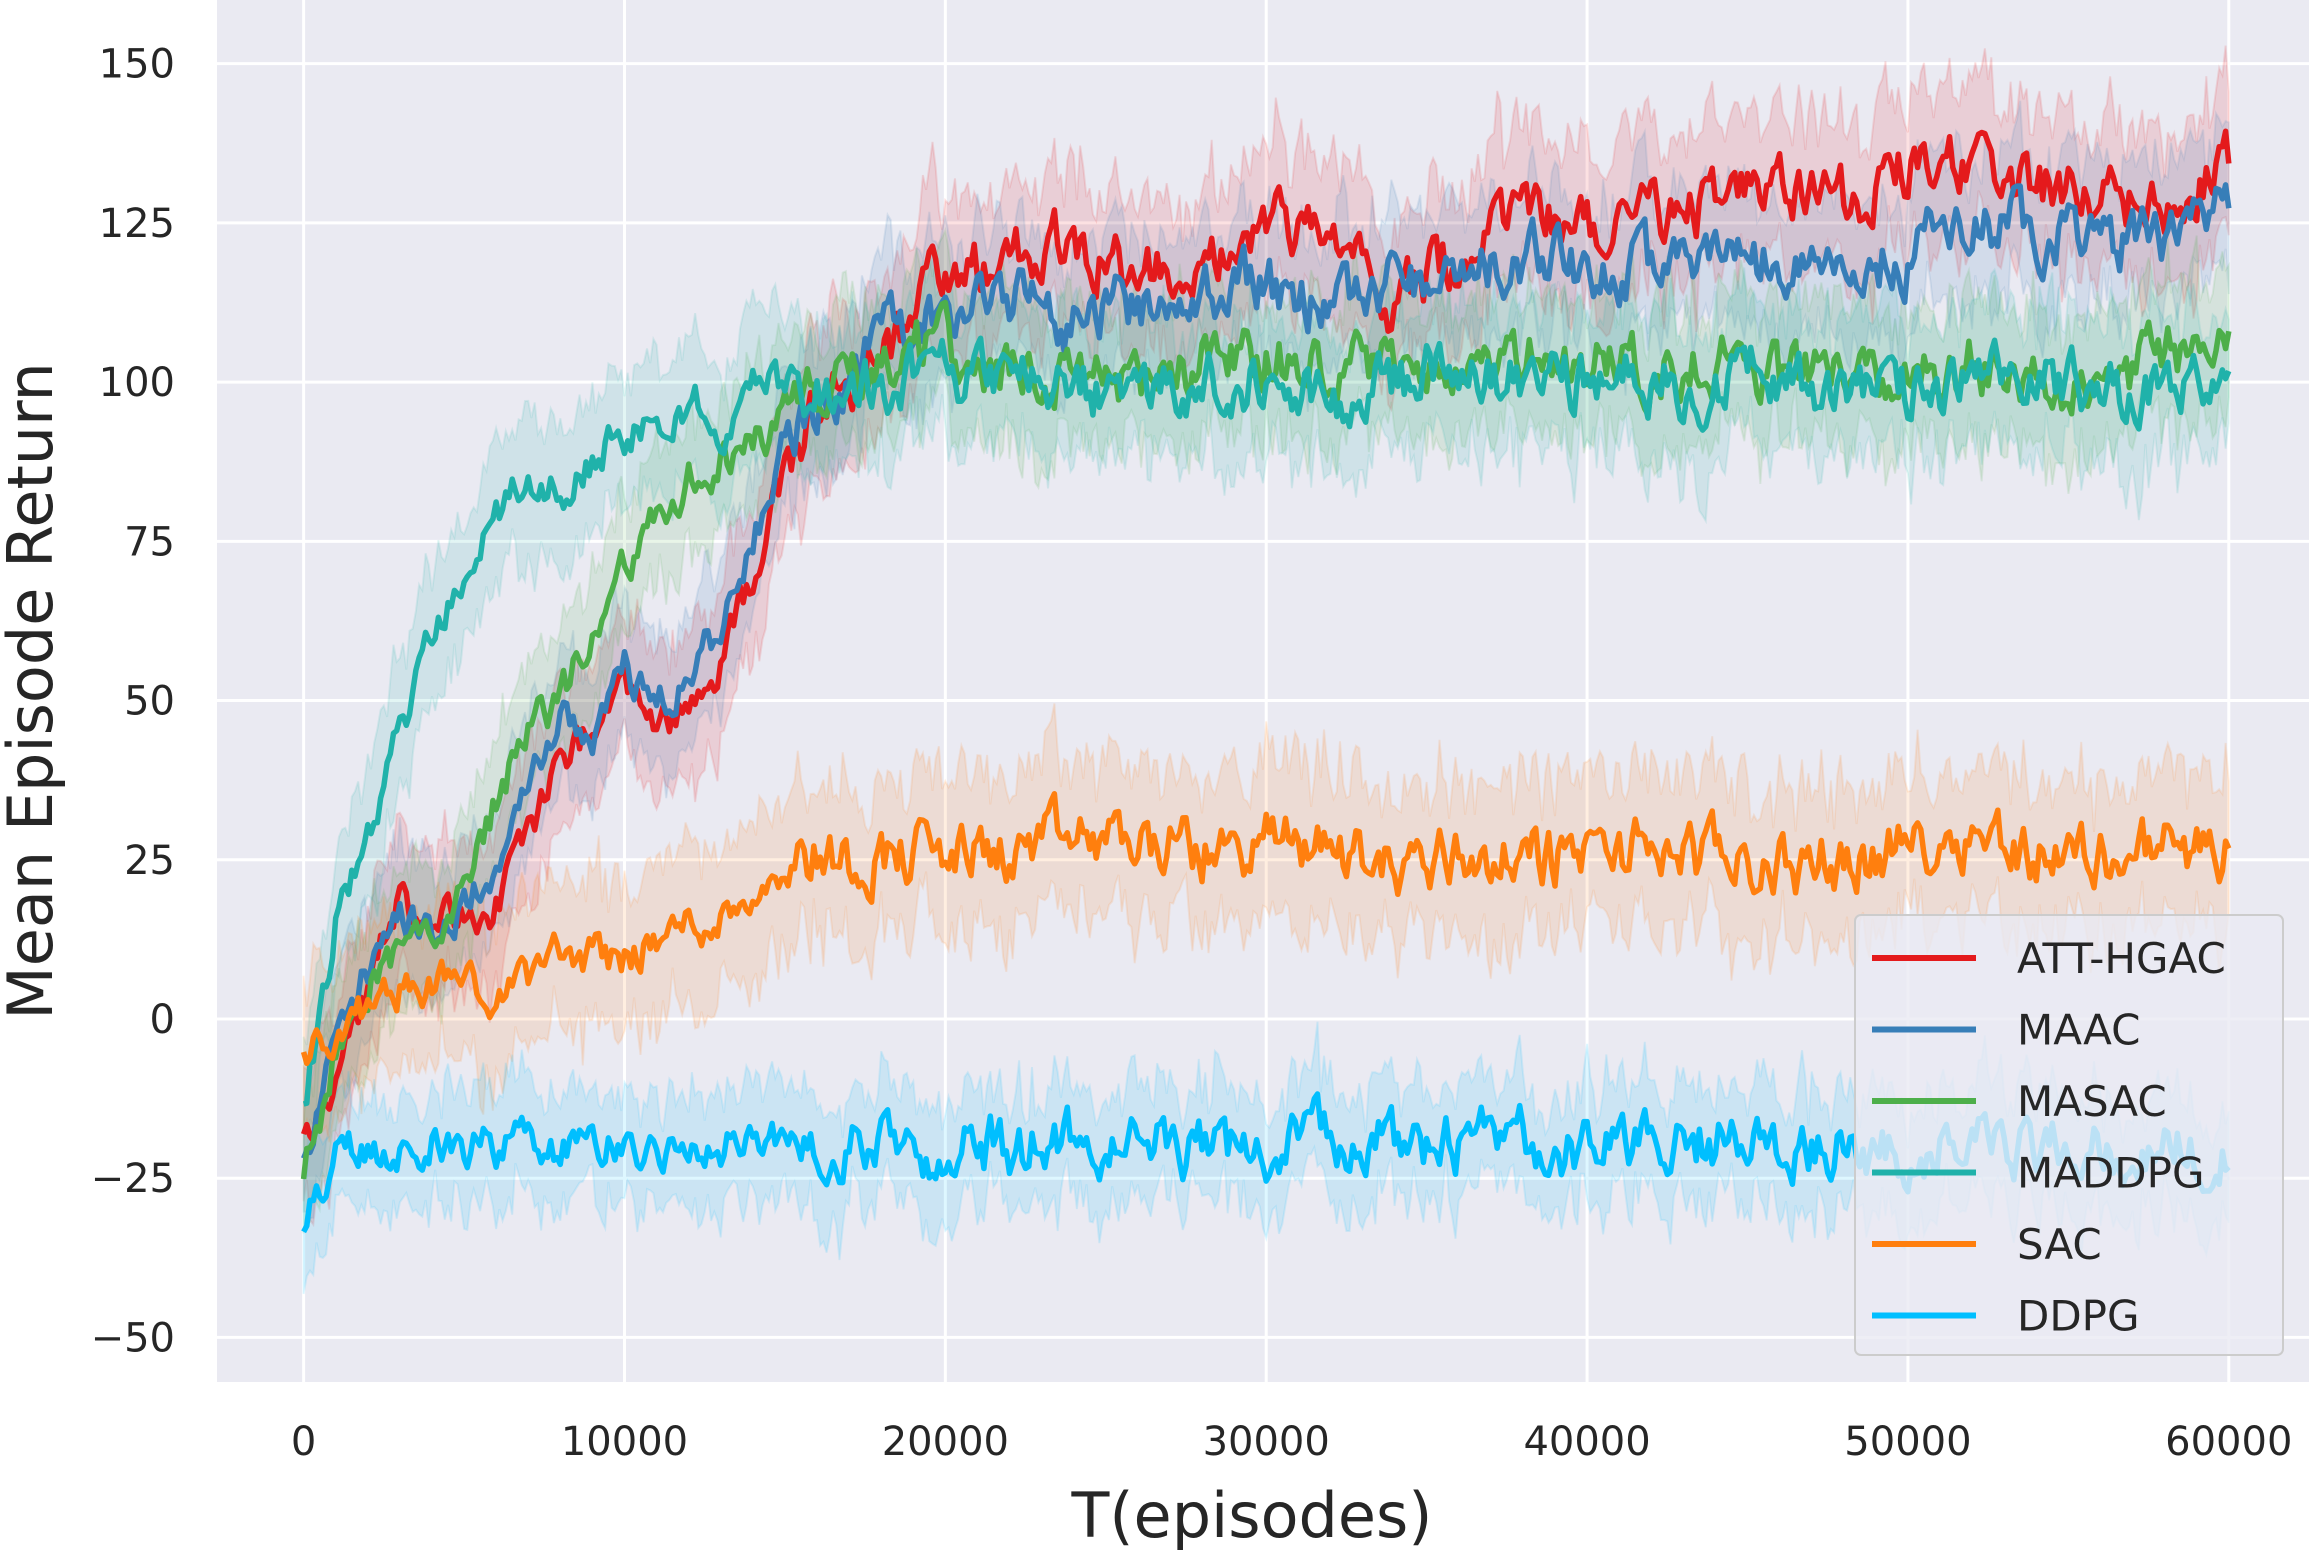  What do you see at coordinates (1586, 1442) in the screenshot?
I see `x-tick-label: 40000` at bounding box center [1586, 1442].